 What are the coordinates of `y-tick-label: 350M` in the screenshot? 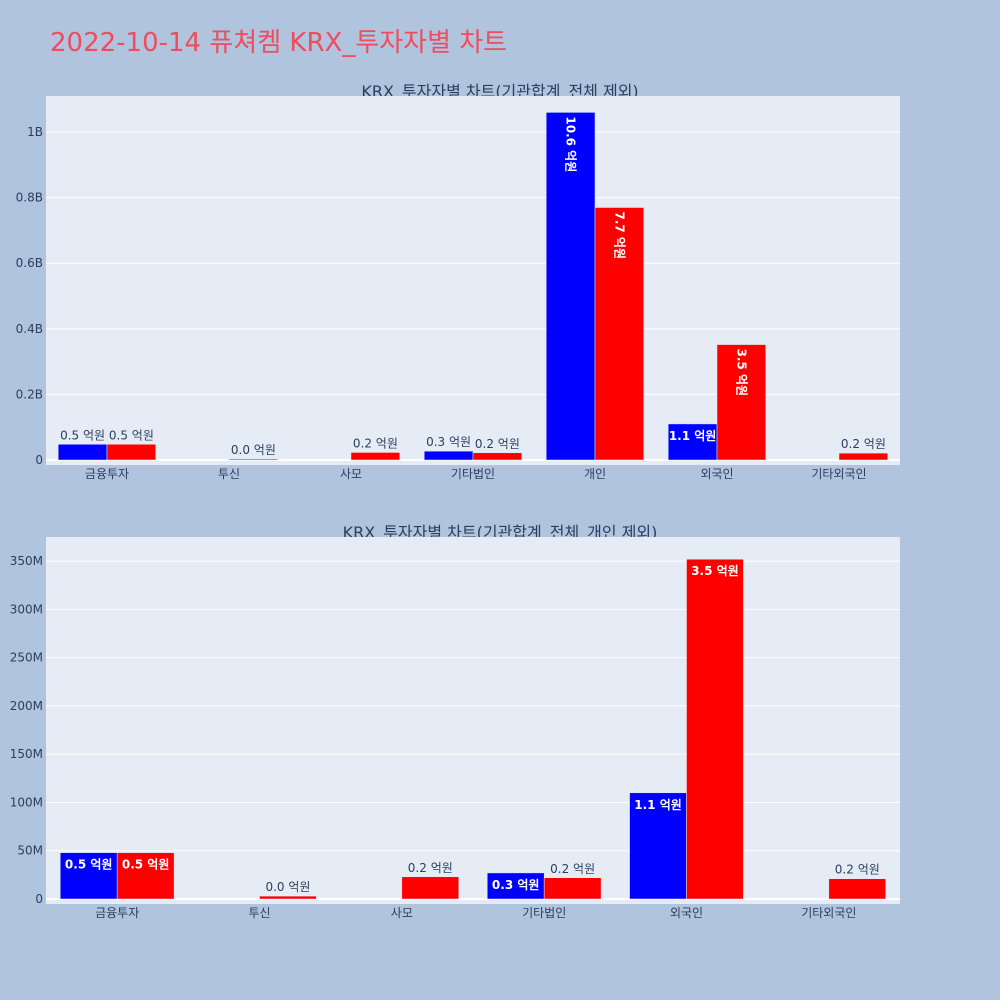 It's located at (26, 561).